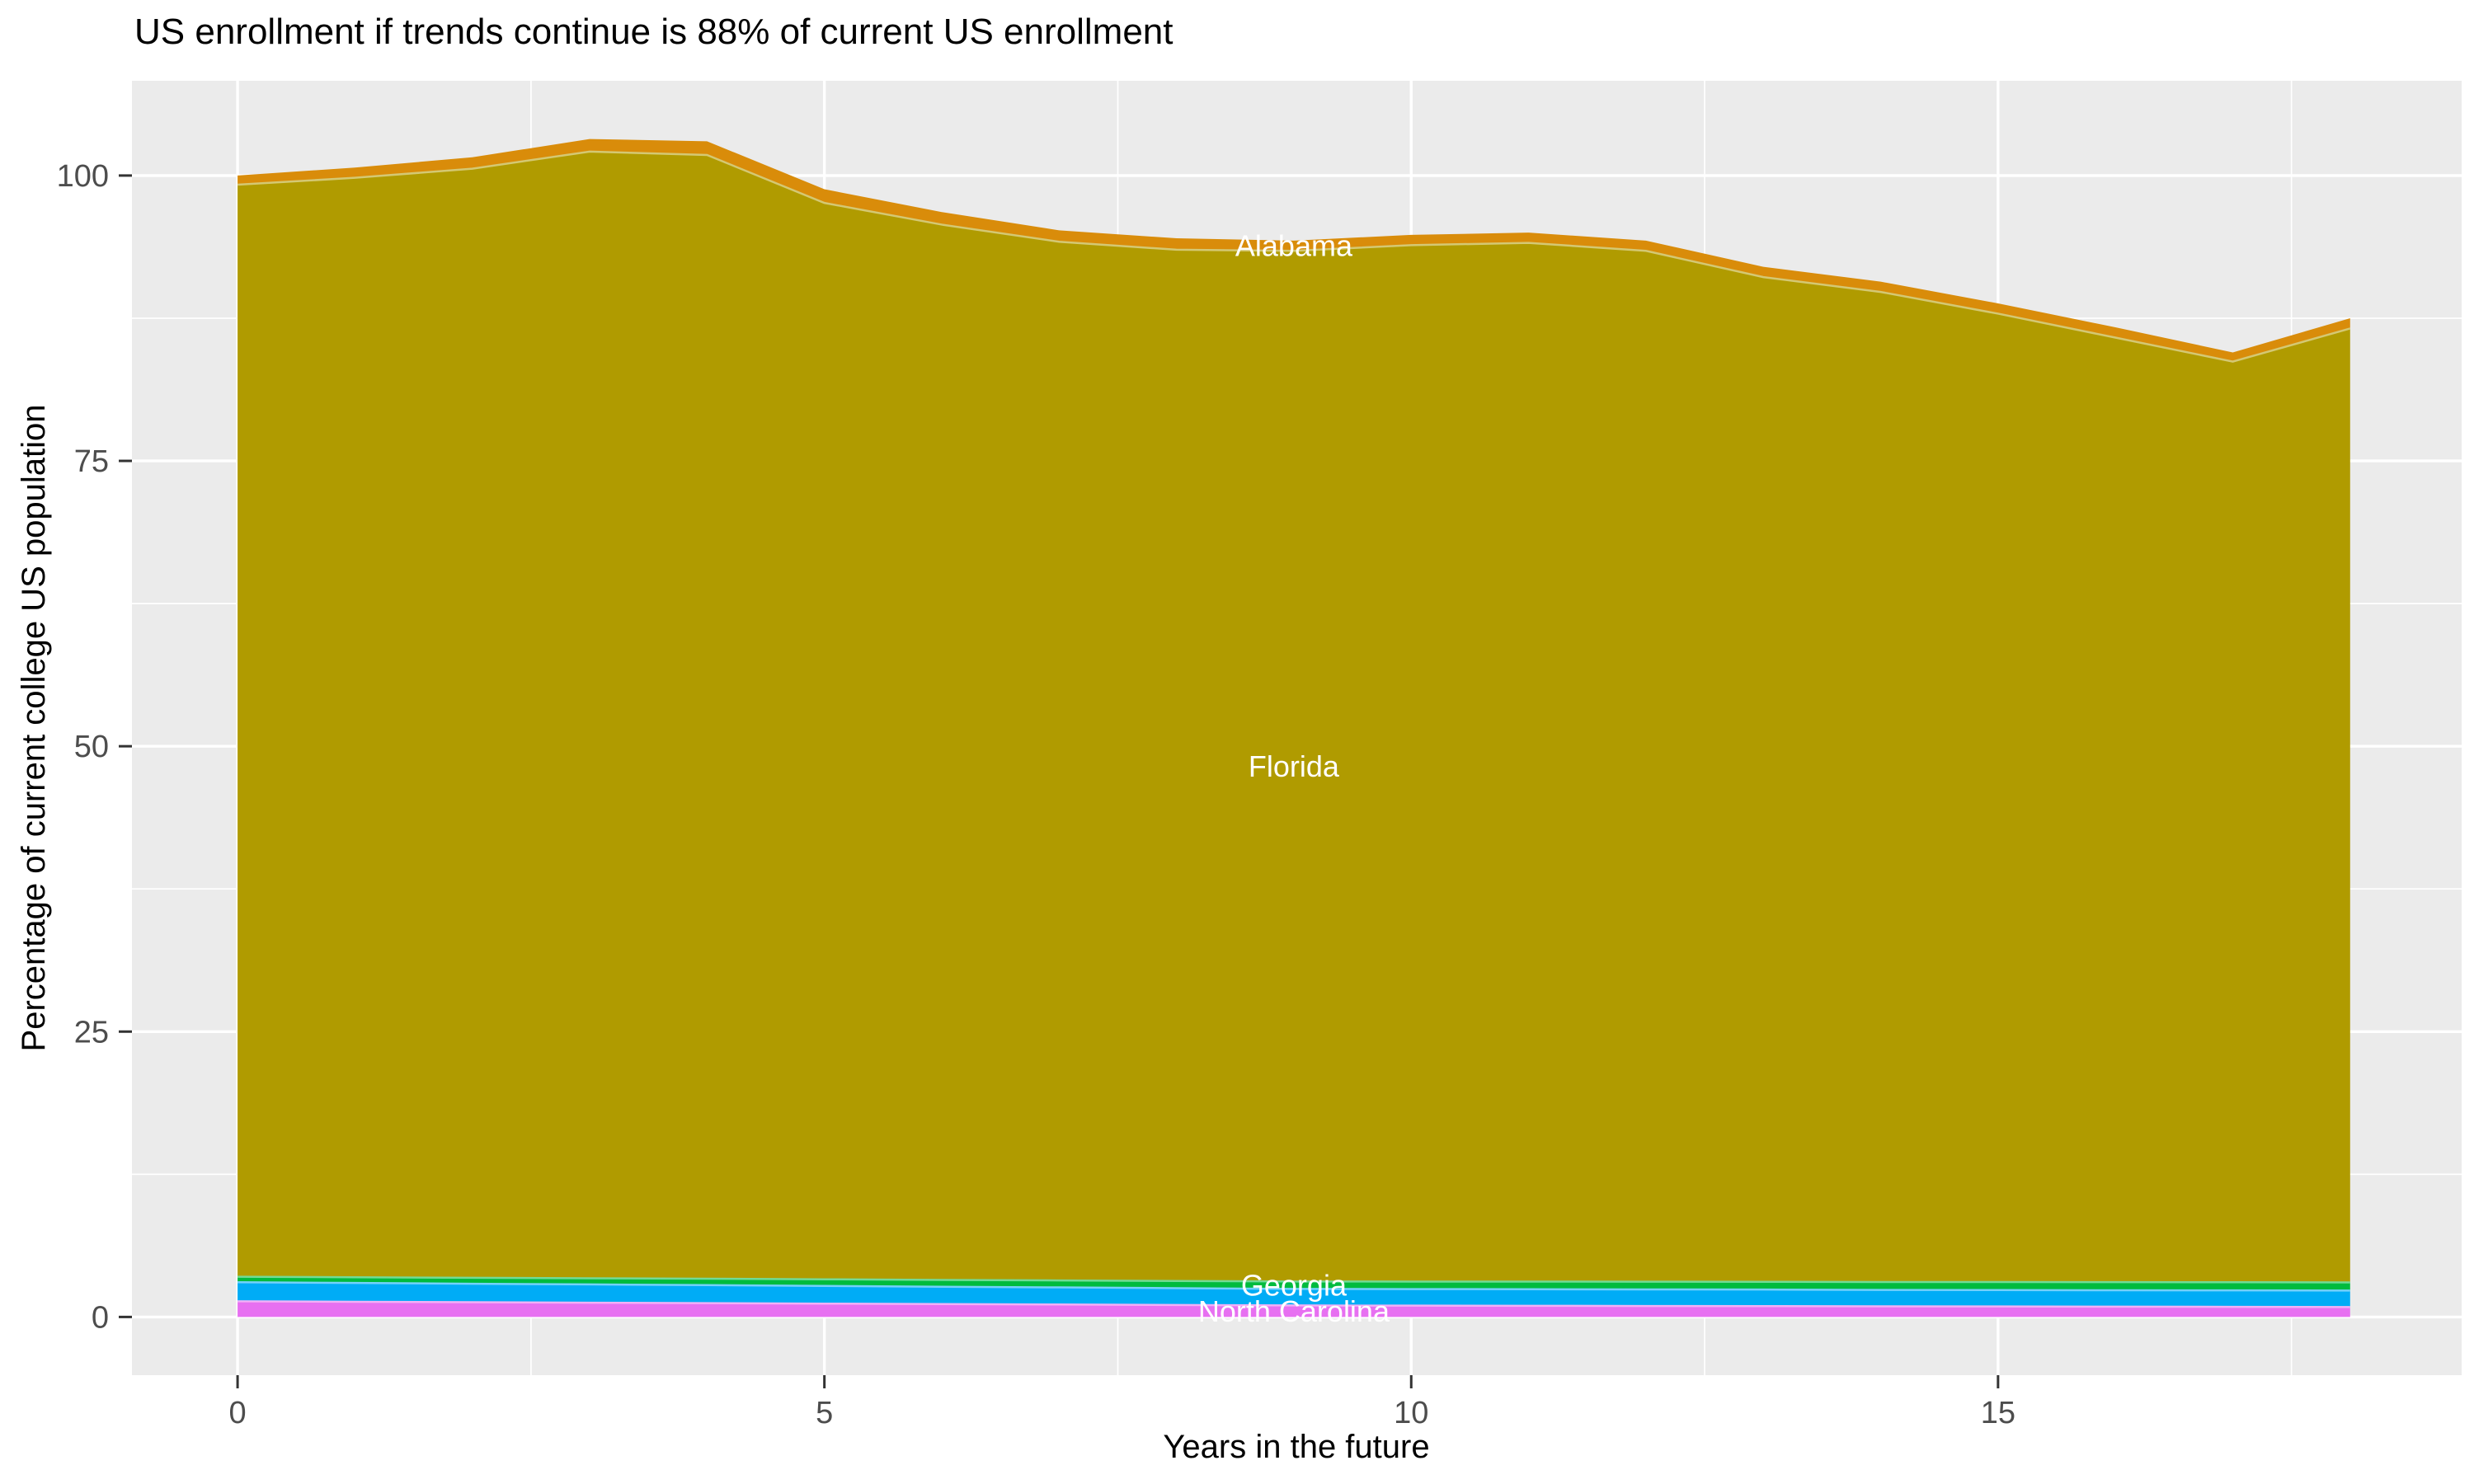 This screenshot has height=1484, width=2474. Describe the element at coordinates (1411, 1413) in the screenshot. I see `x-tick-label-10: 10` at that location.